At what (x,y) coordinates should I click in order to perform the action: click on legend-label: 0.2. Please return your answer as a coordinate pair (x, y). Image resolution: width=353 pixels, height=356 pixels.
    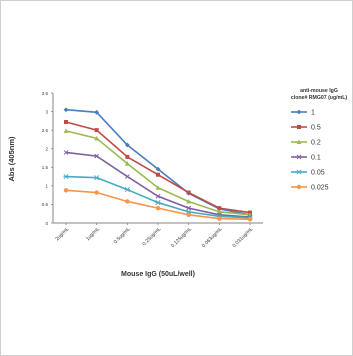
    Looking at the image, I should click on (316, 143).